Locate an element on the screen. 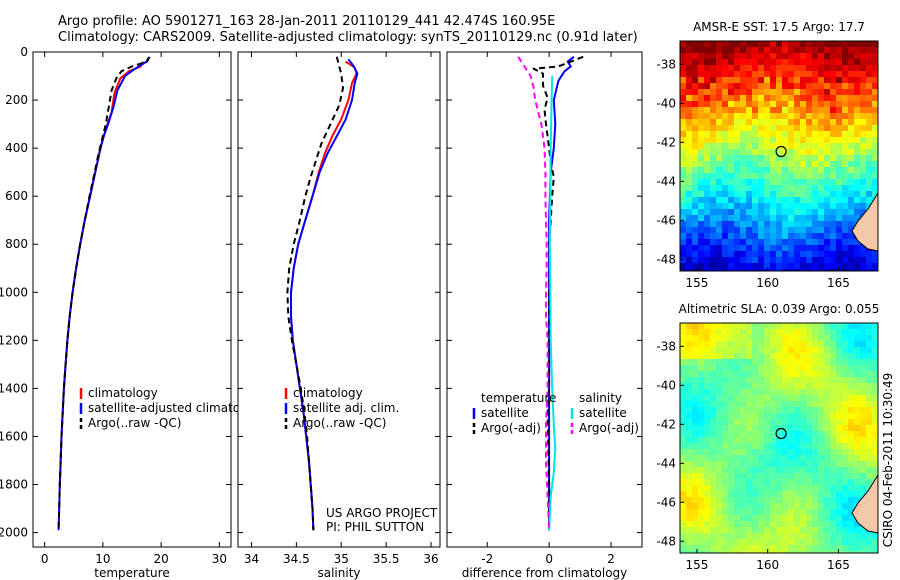  amsr-sst-map-xtick-label: 155 is located at coordinates (697, 283).